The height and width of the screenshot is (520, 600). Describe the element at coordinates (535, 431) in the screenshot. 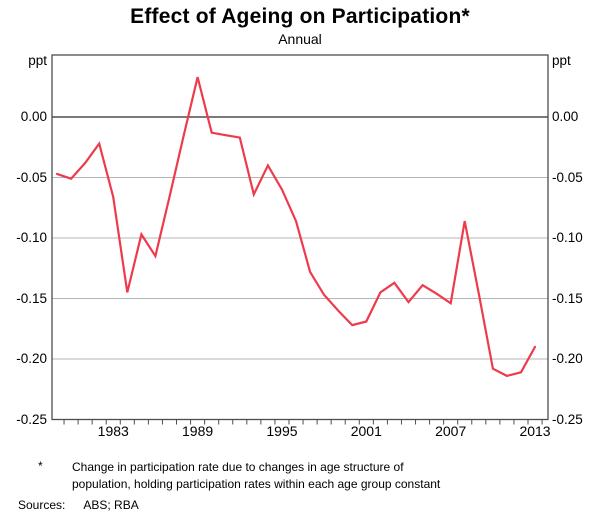

I see `x-tick-label-year: 2013` at that location.